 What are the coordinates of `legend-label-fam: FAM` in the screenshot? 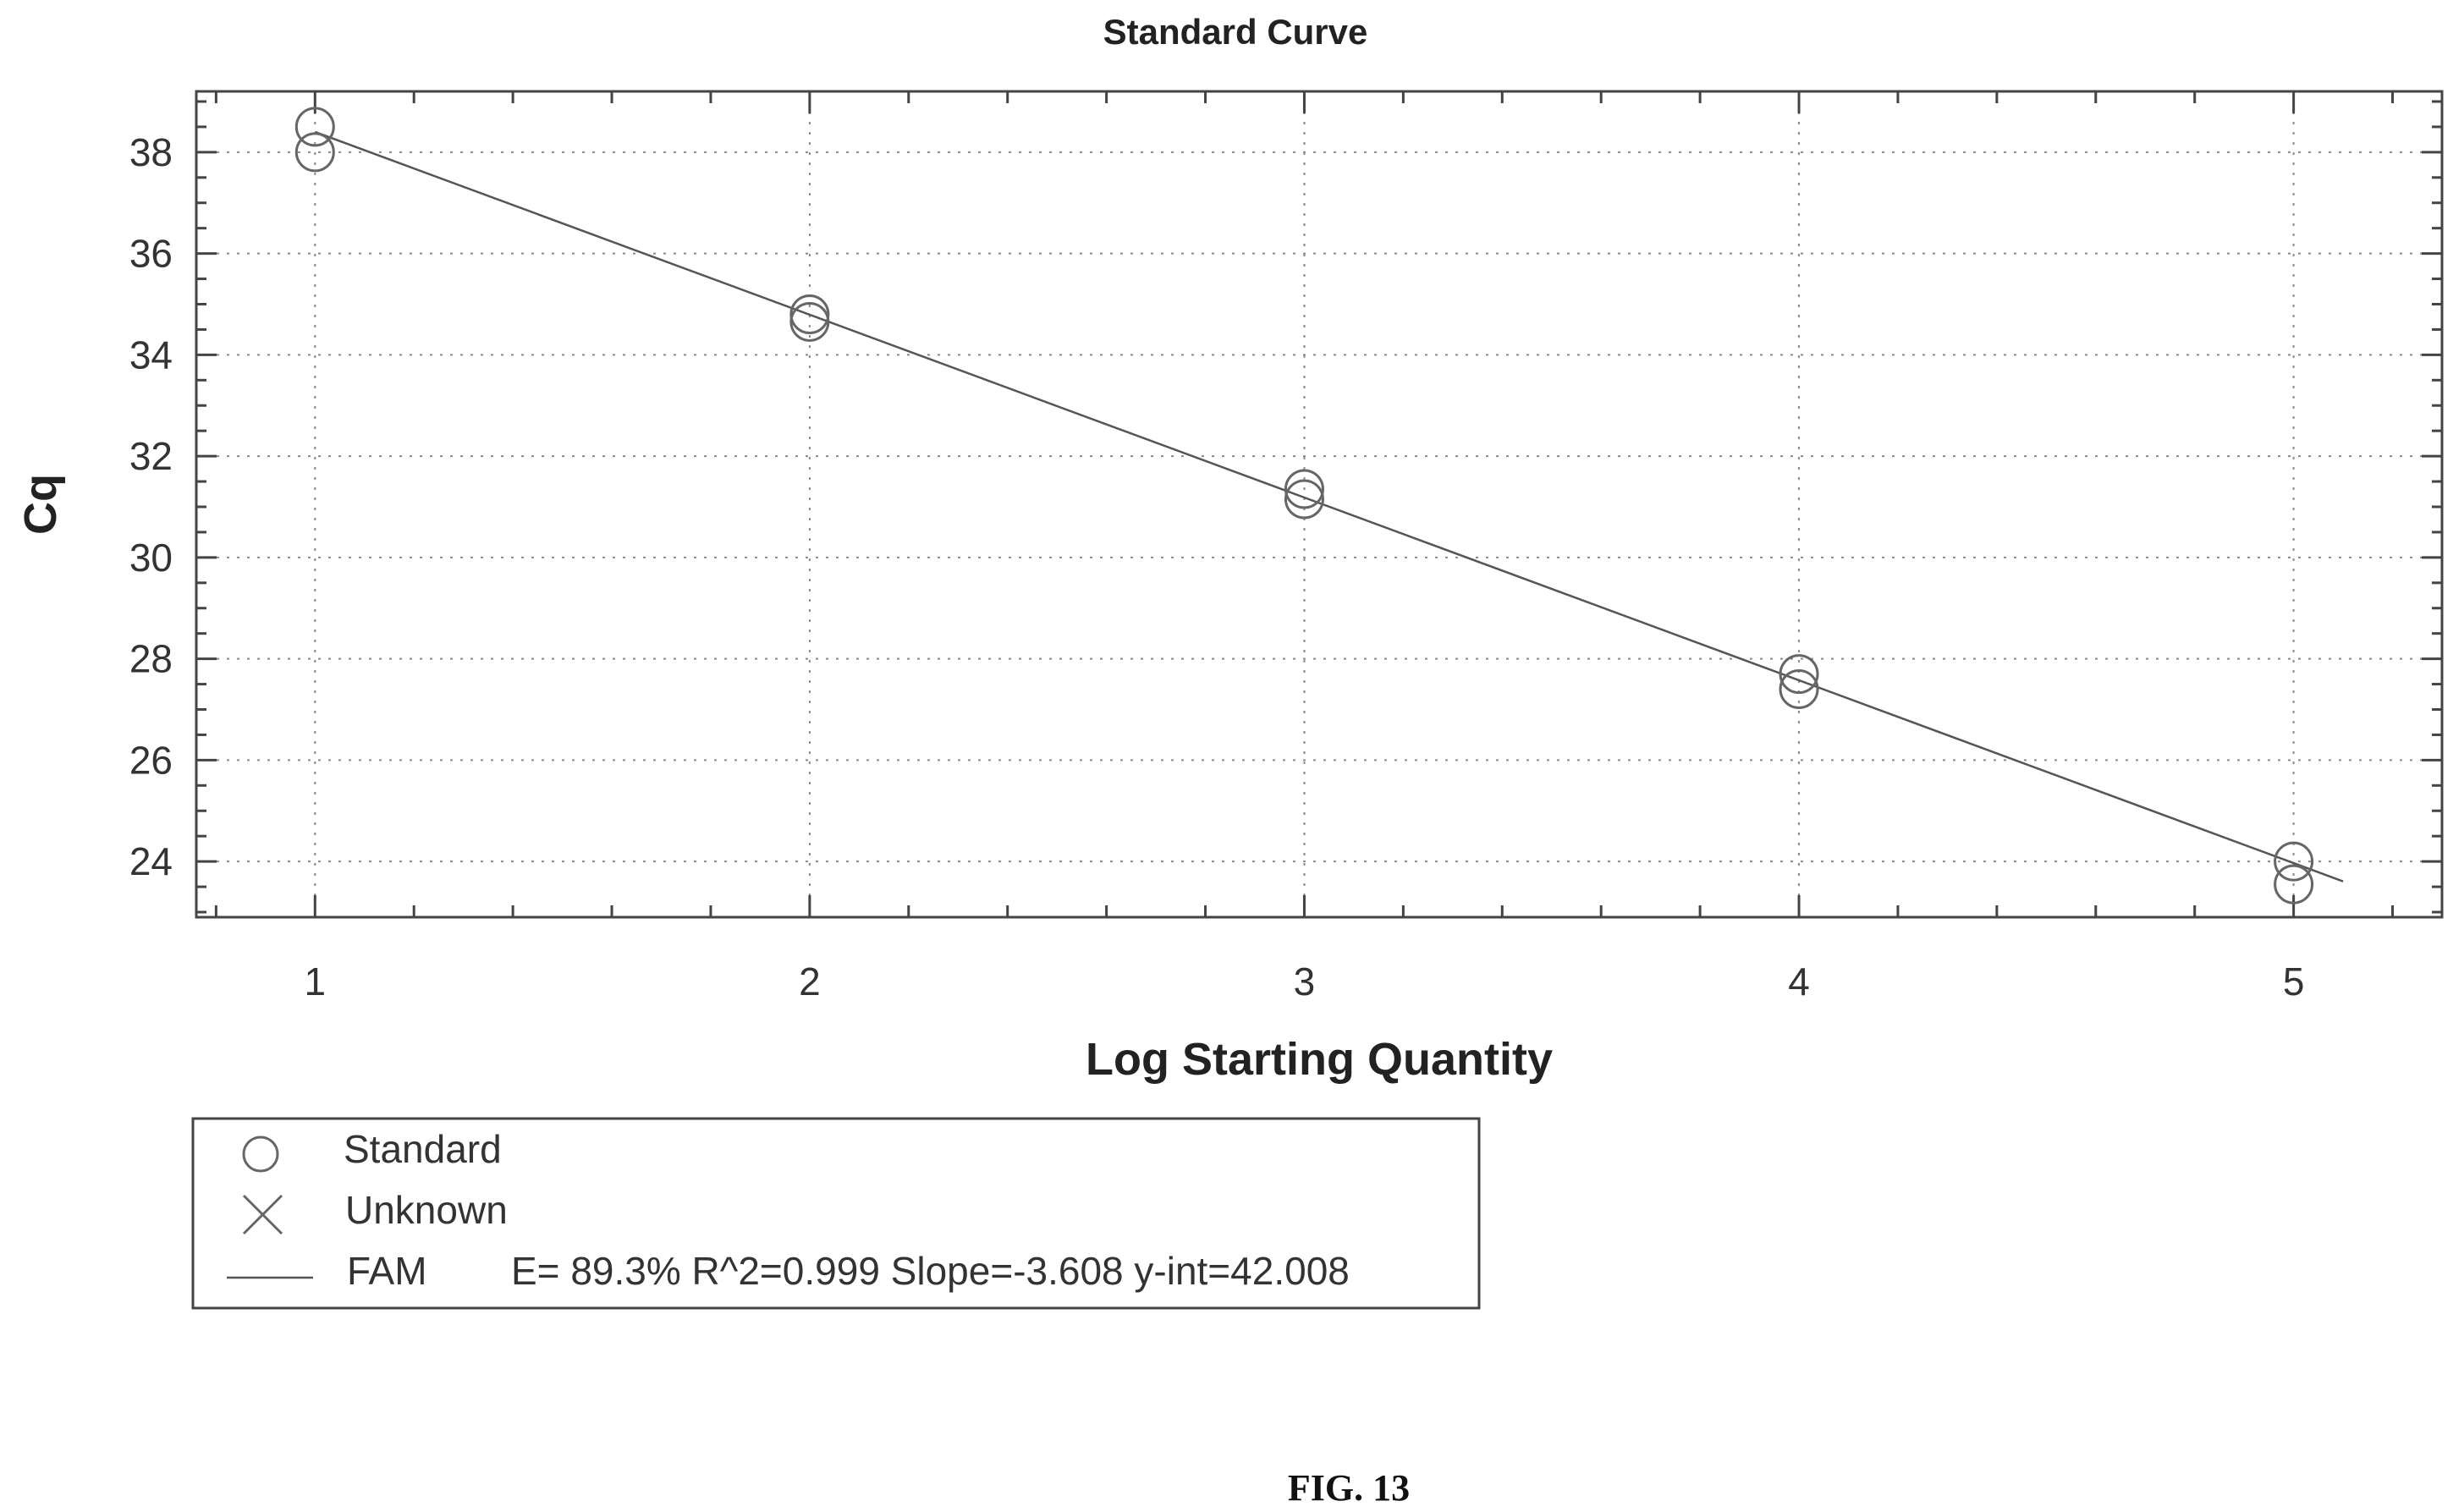 It's located at (387, 1271).